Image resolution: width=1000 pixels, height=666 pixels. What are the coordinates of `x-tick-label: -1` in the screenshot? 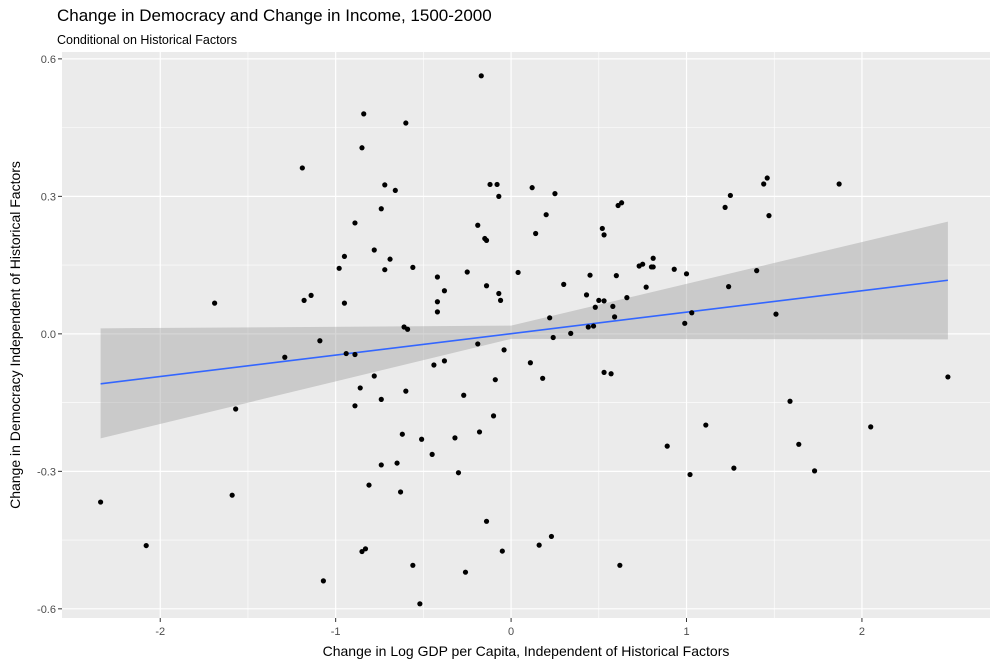 It's located at (336, 632).